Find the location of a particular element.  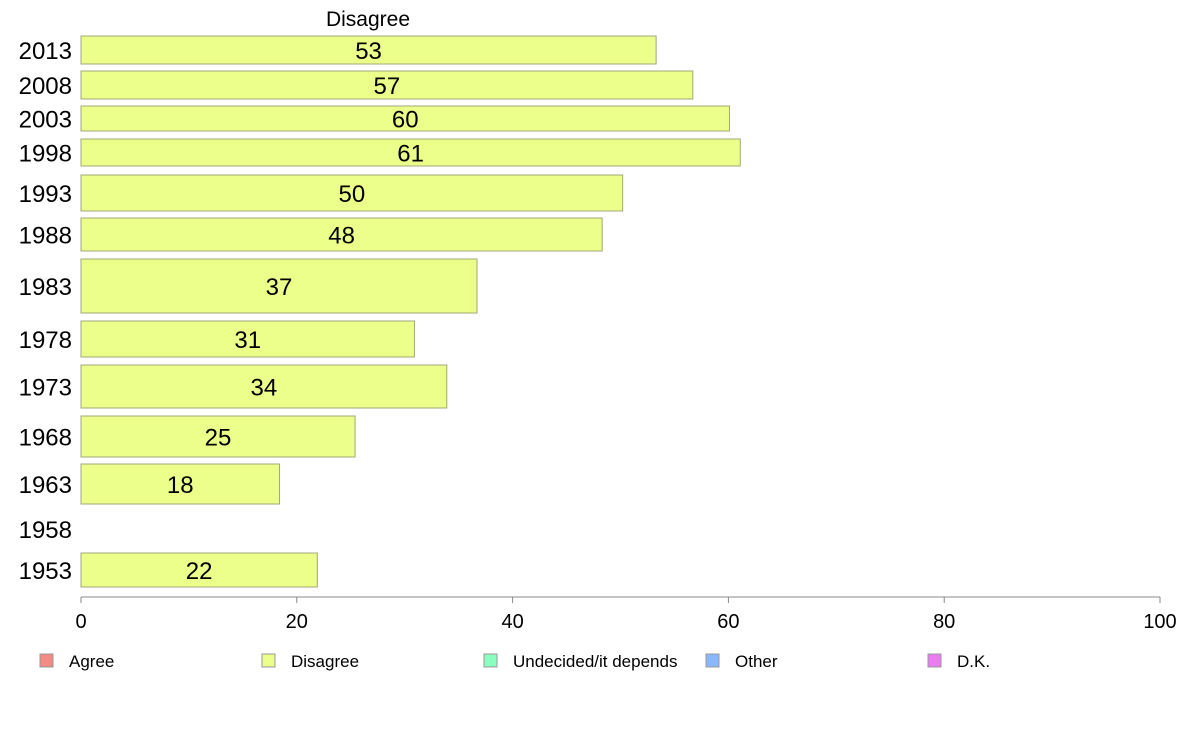

legend-label: Undecided/it depends is located at coordinates (595, 661).